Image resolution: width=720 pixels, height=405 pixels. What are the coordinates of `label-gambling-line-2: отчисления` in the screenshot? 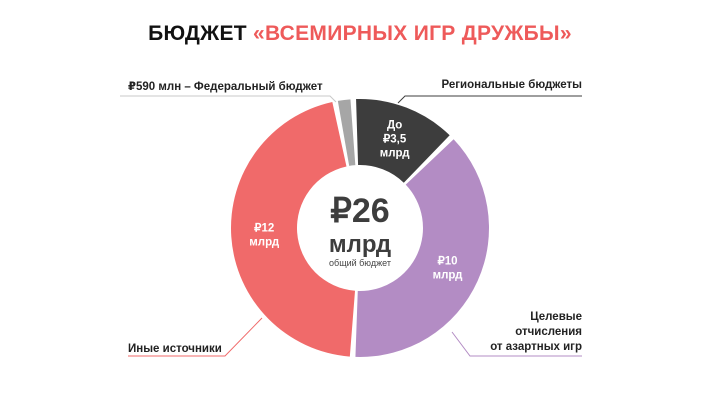 It's located at (548, 332).